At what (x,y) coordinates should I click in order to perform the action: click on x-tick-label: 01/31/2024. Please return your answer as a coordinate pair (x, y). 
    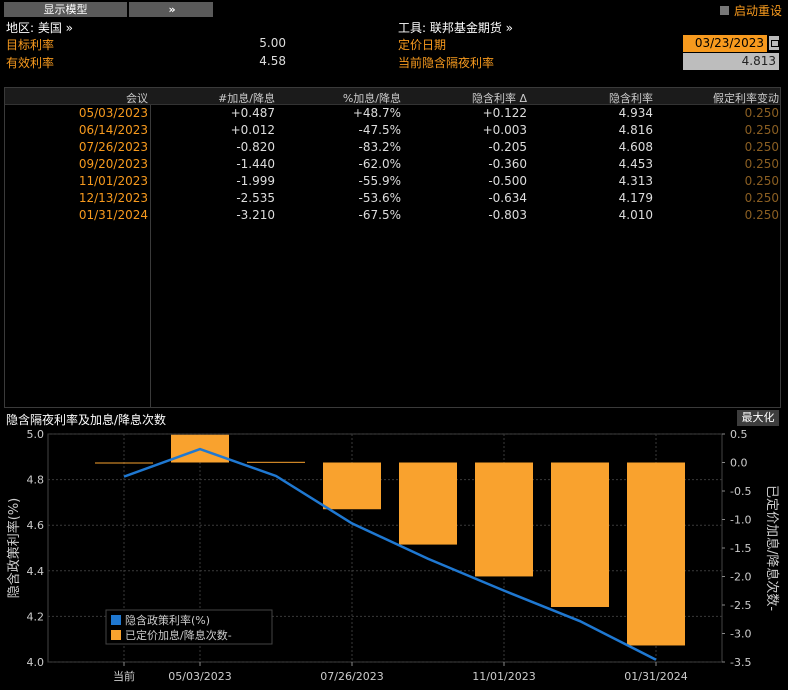
    Looking at the image, I should click on (655, 676).